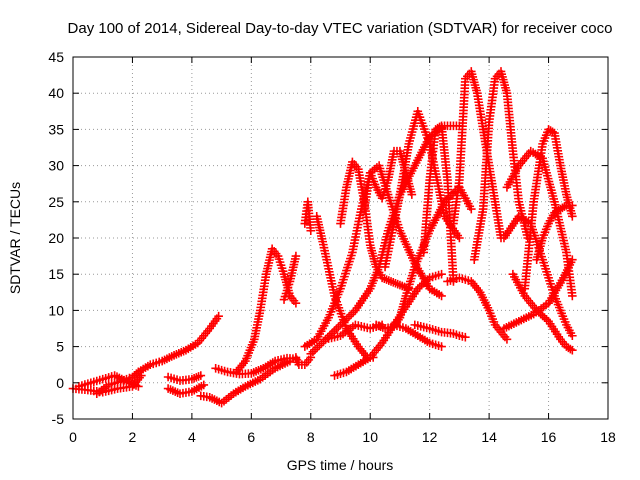 This screenshot has width=640, height=480. I want to click on x-tick-label: 4, so click(192, 437).